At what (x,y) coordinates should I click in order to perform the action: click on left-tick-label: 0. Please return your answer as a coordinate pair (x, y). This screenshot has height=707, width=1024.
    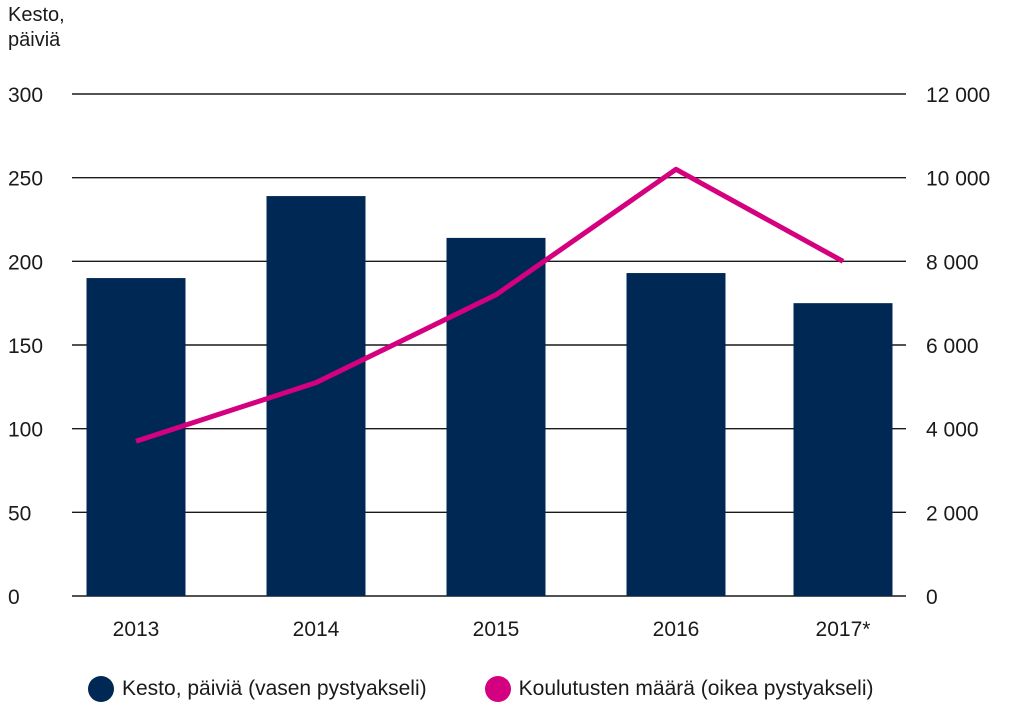
    Looking at the image, I should click on (14, 597).